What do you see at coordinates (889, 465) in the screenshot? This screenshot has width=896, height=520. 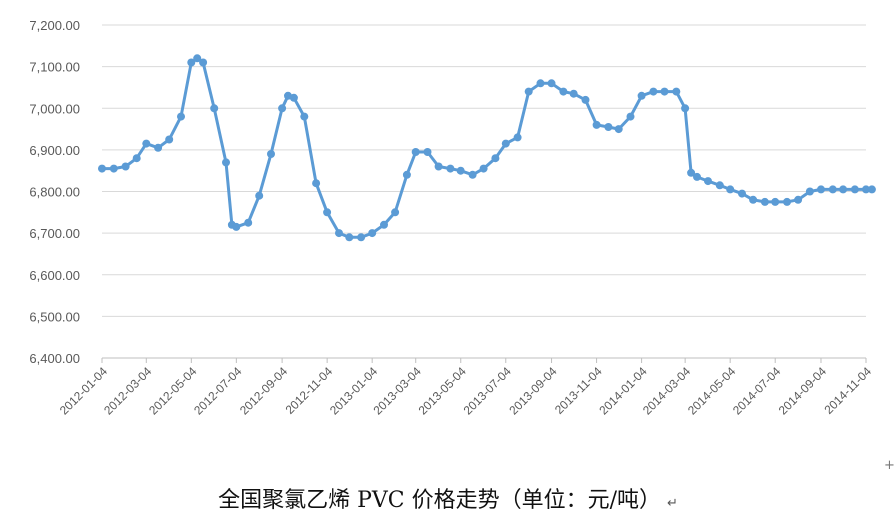 I see `corner-mark: +` at bounding box center [889, 465].